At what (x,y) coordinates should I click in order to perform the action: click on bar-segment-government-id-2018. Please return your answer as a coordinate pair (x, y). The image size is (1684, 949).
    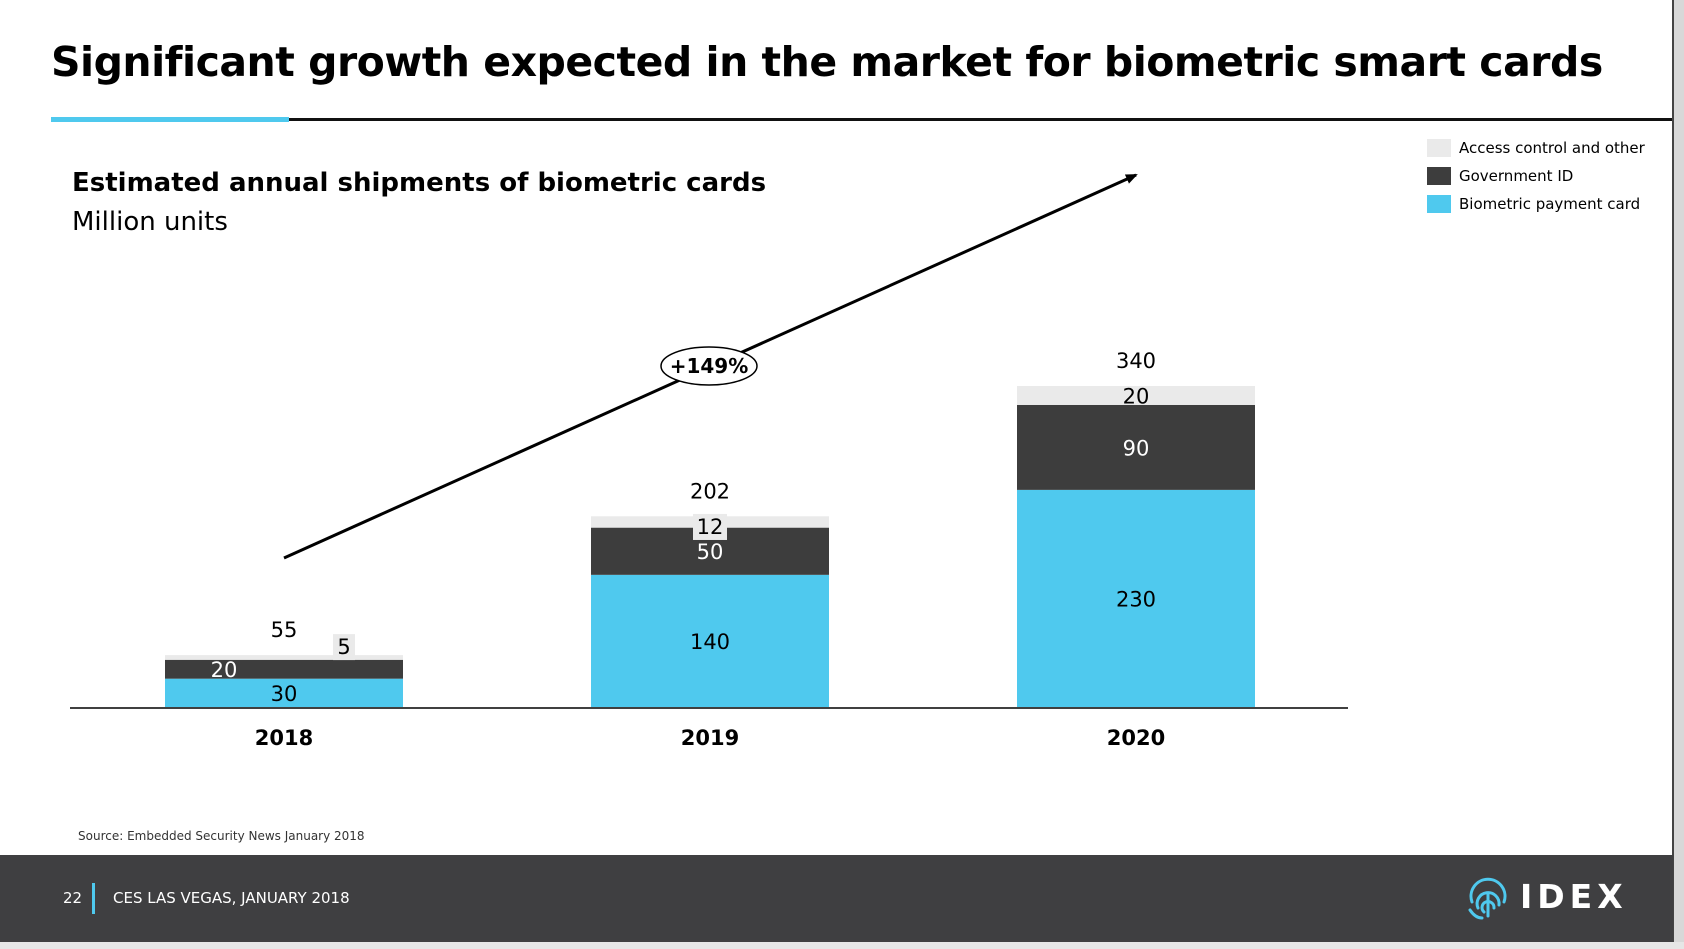
    Looking at the image, I should click on (284, 669).